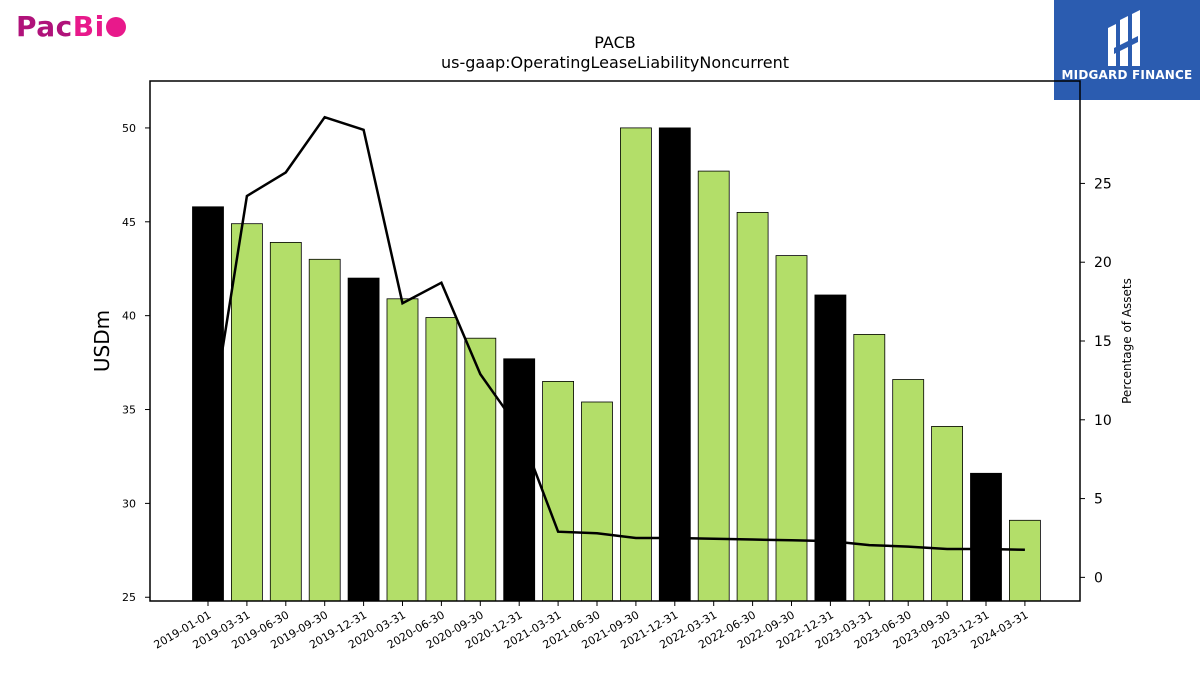 The width and height of the screenshot is (1200, 675). I want to click on y2-tick-label-25: 25, so click(1103, 184).